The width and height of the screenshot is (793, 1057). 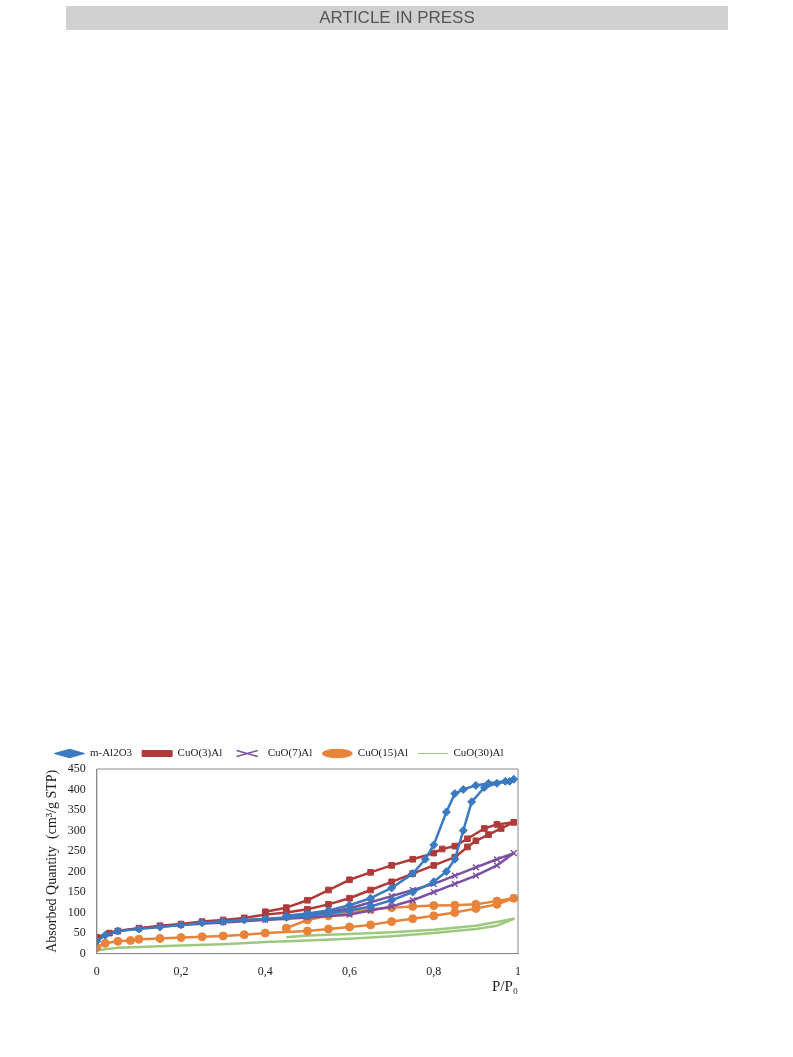 What do you see at coordinates (76, 891) in the screenshot?
I see `y-tick-label: 150` at bounding box center [76, 891].